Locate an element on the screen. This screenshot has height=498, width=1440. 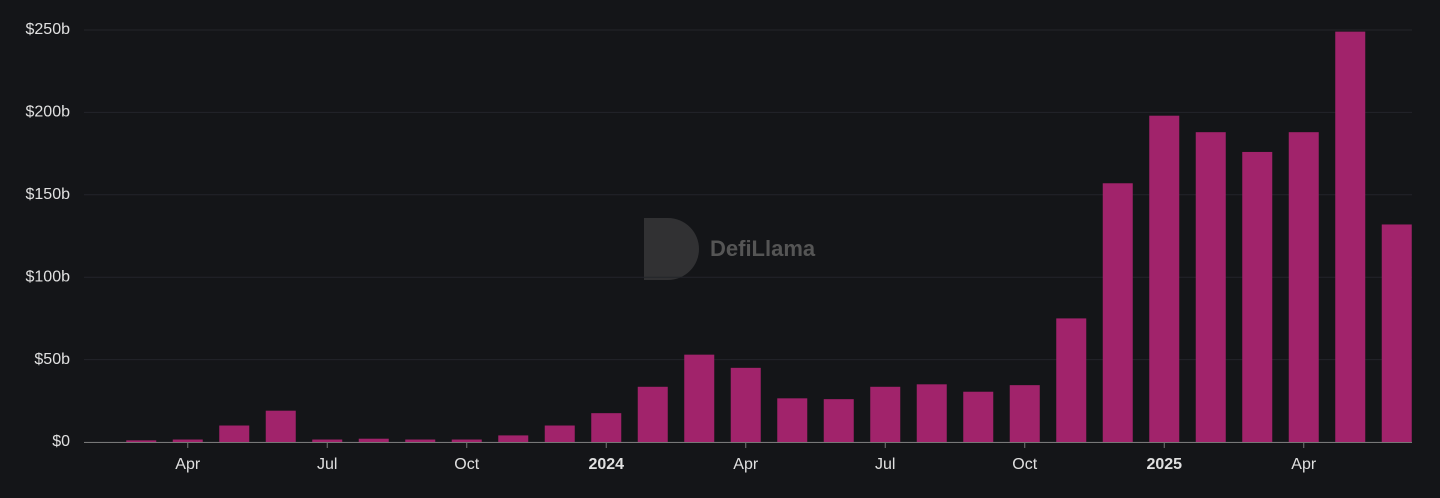
y-tick-label: $250b is located at coordinates (48, 29).